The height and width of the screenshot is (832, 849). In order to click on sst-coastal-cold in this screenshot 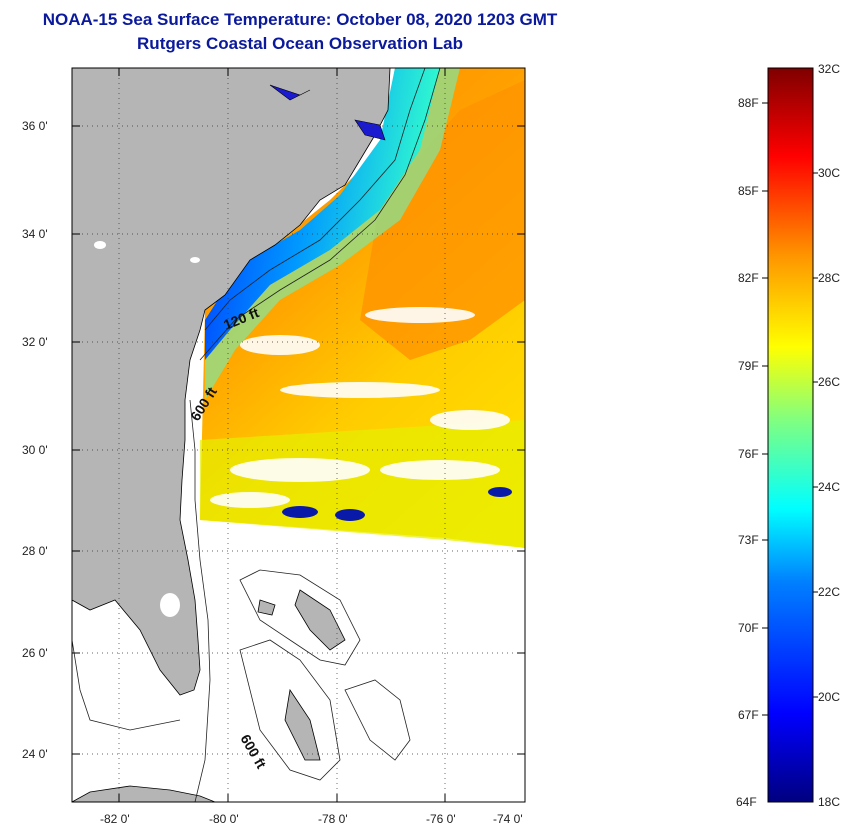, I will do `click(322, 214)`.